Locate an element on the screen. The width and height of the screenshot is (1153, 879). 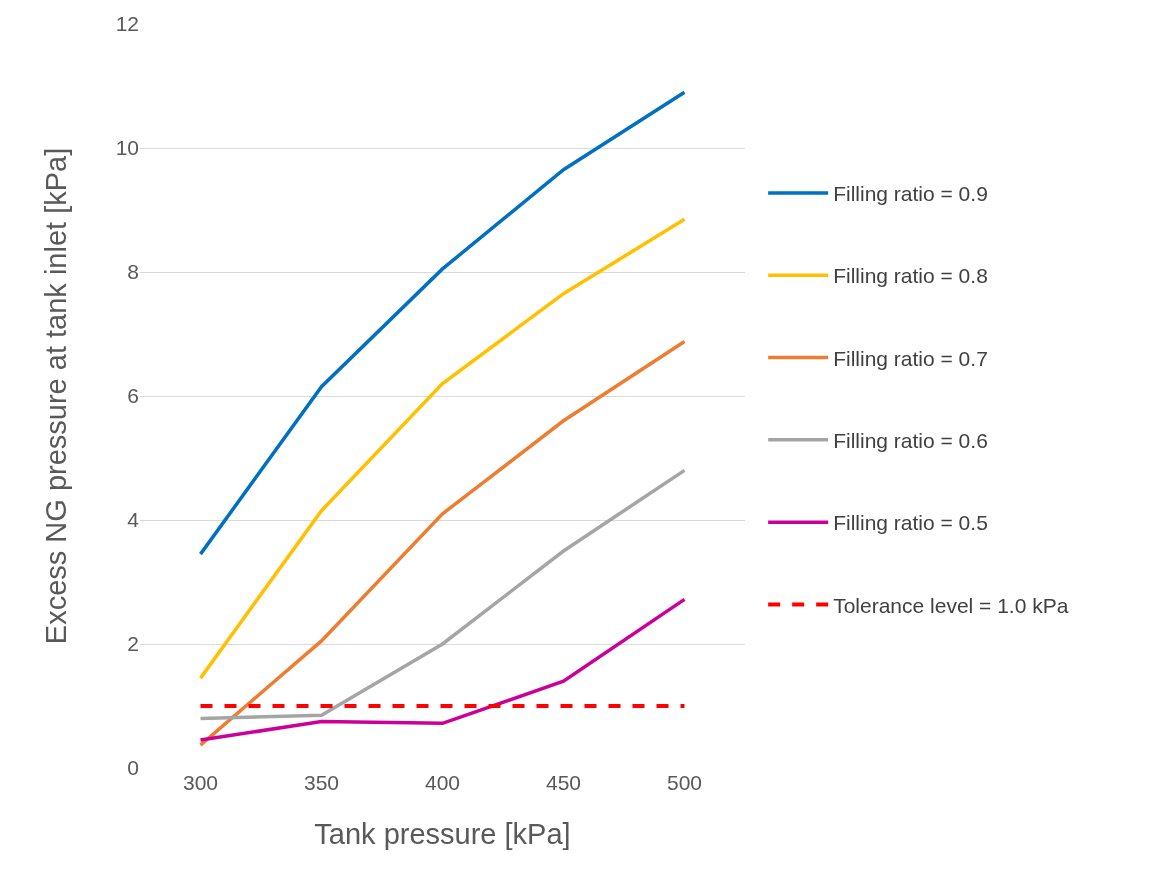
legend-label: Filling ratio = 0.7 is located at coordinates (910, 358).